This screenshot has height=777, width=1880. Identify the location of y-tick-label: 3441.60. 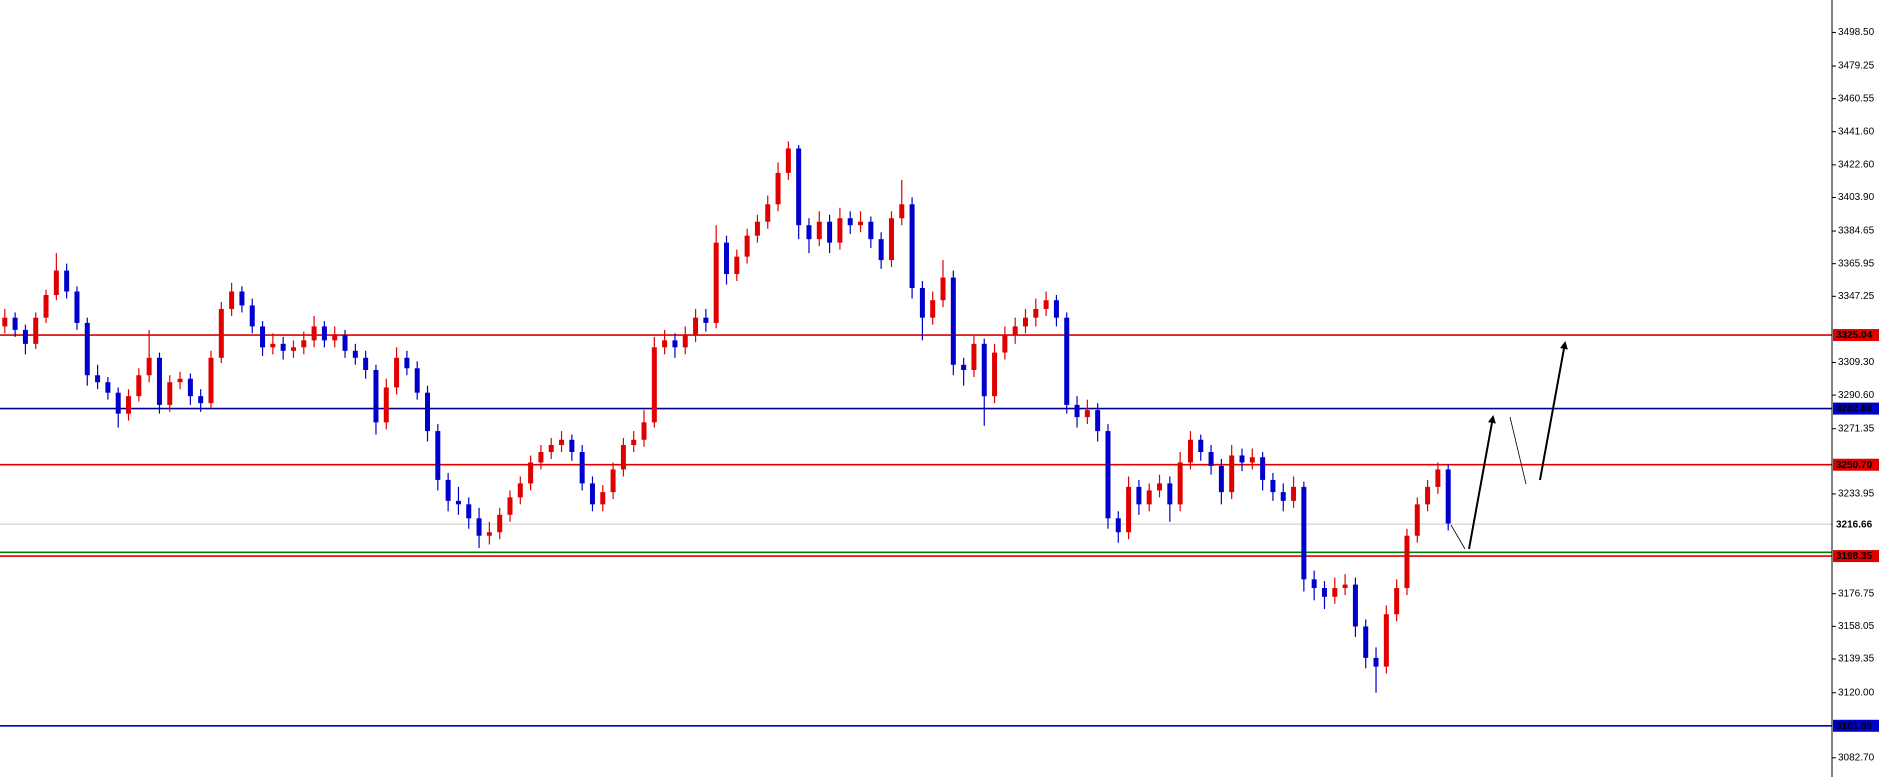
(1856, 131).